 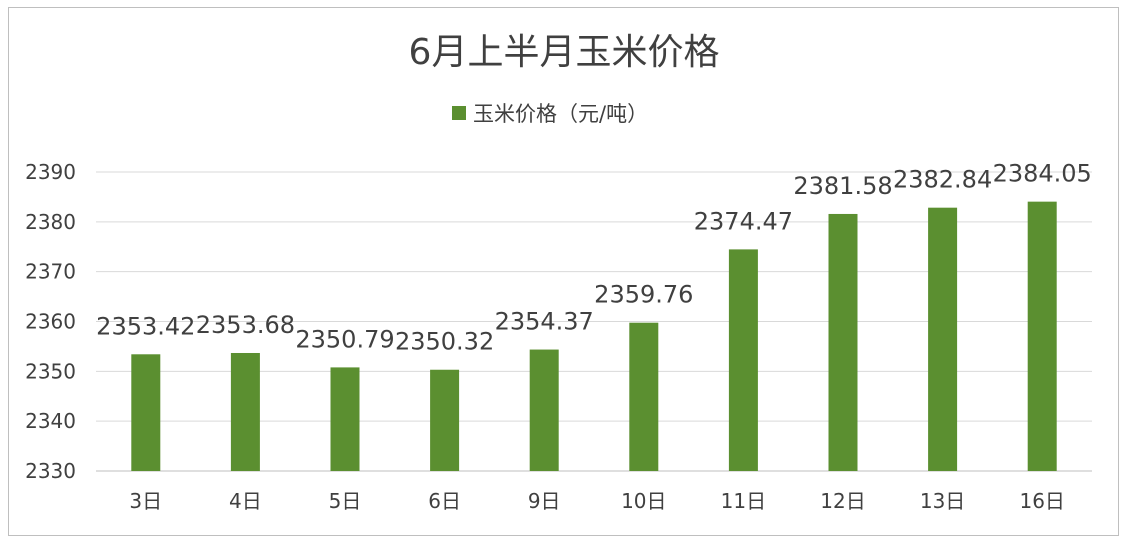 I want to click on data-label: 2350.79, so click(x=344, y=339).